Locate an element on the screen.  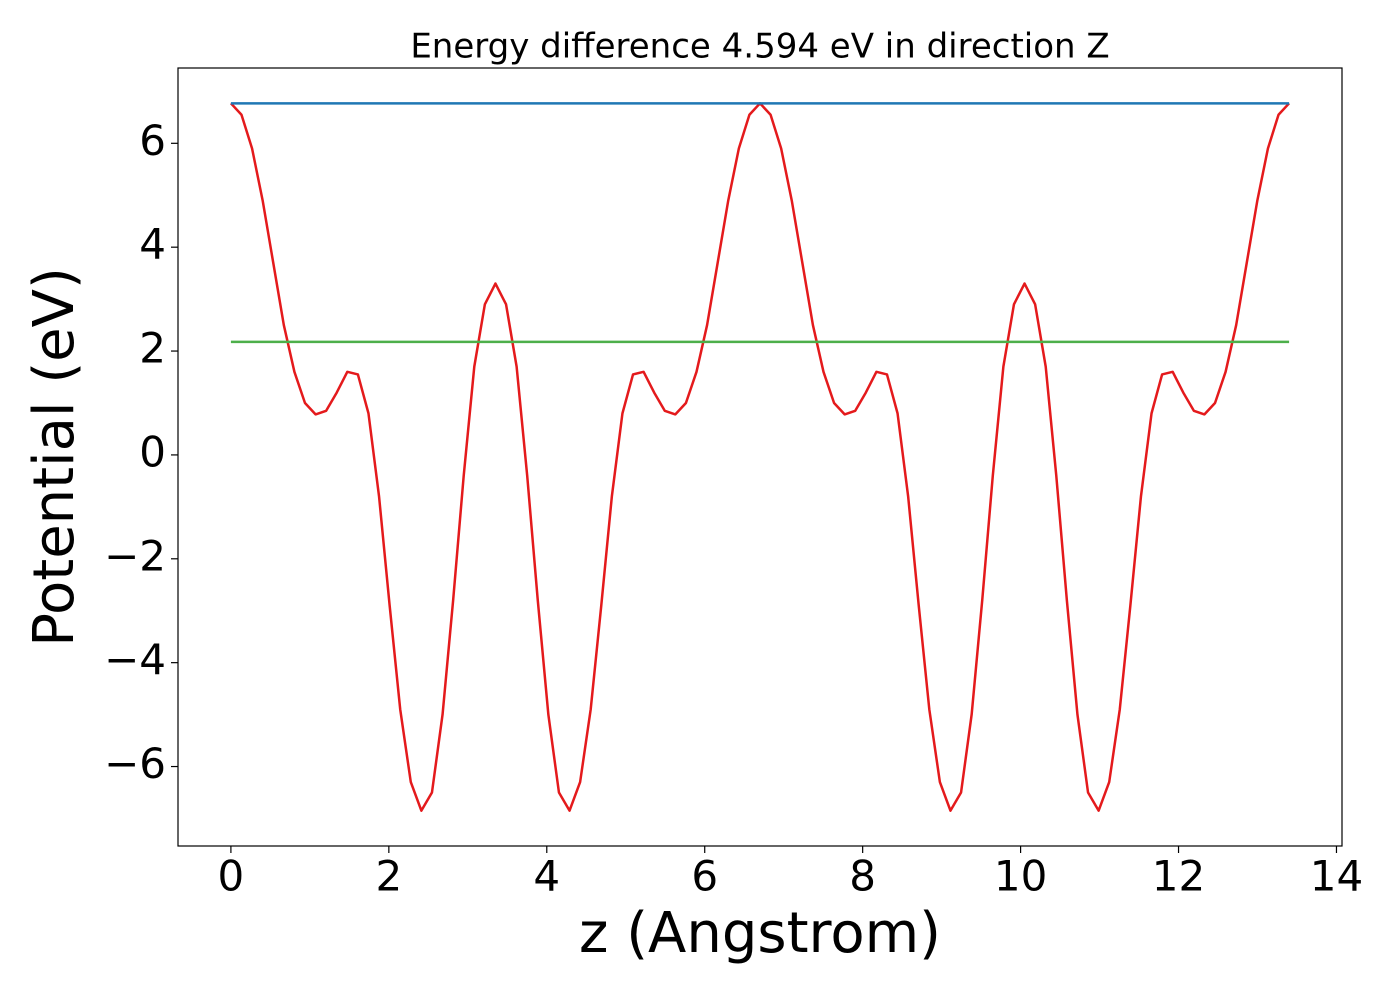
x-tick-label: 8 is located at coordinates (862, 876).